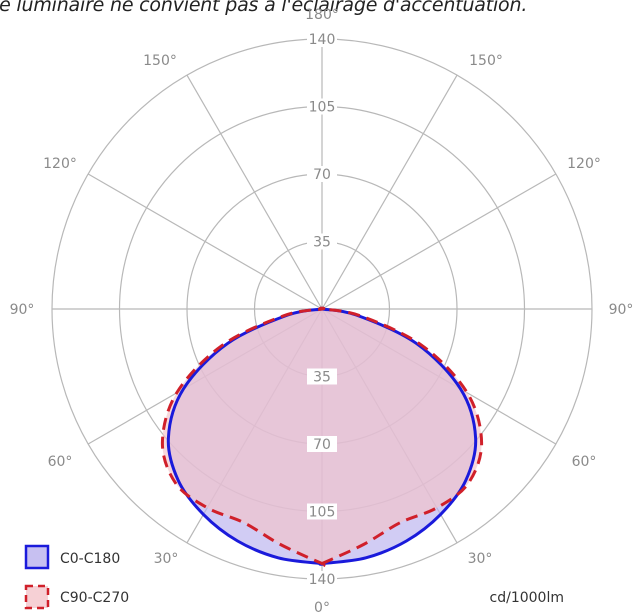 The width and height of the screenshot is (644, 616). I want to click on radial-tick-140-top: 140, so click(322, 40).